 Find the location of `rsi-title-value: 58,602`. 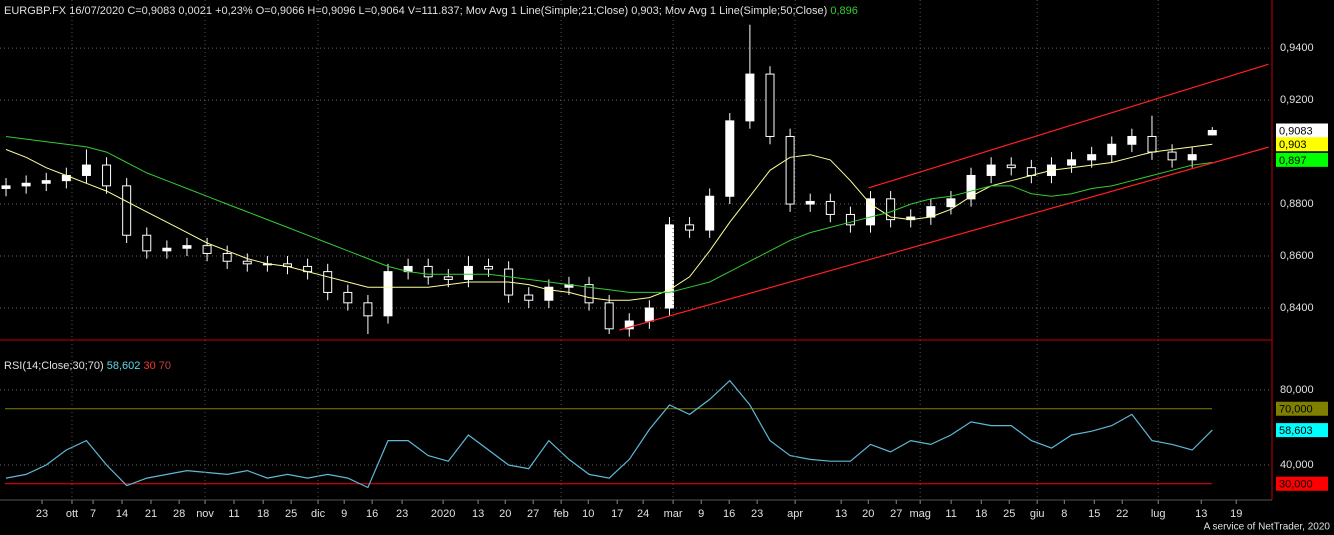

rsi-title-value: 58,602 is located at coordinates (124, 366).